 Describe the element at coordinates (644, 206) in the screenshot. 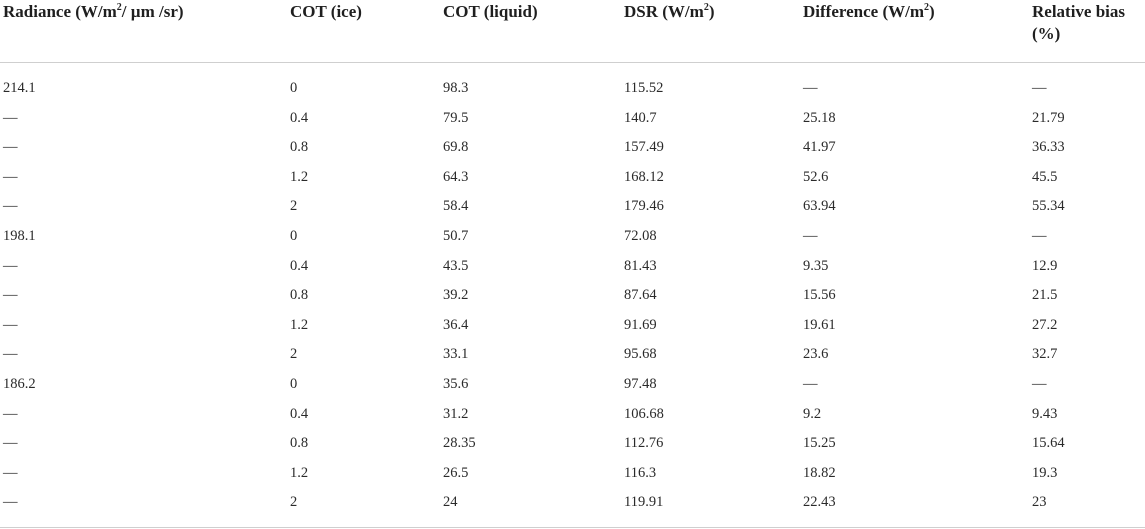

I see `cell-dsr: 179.46` at that location.